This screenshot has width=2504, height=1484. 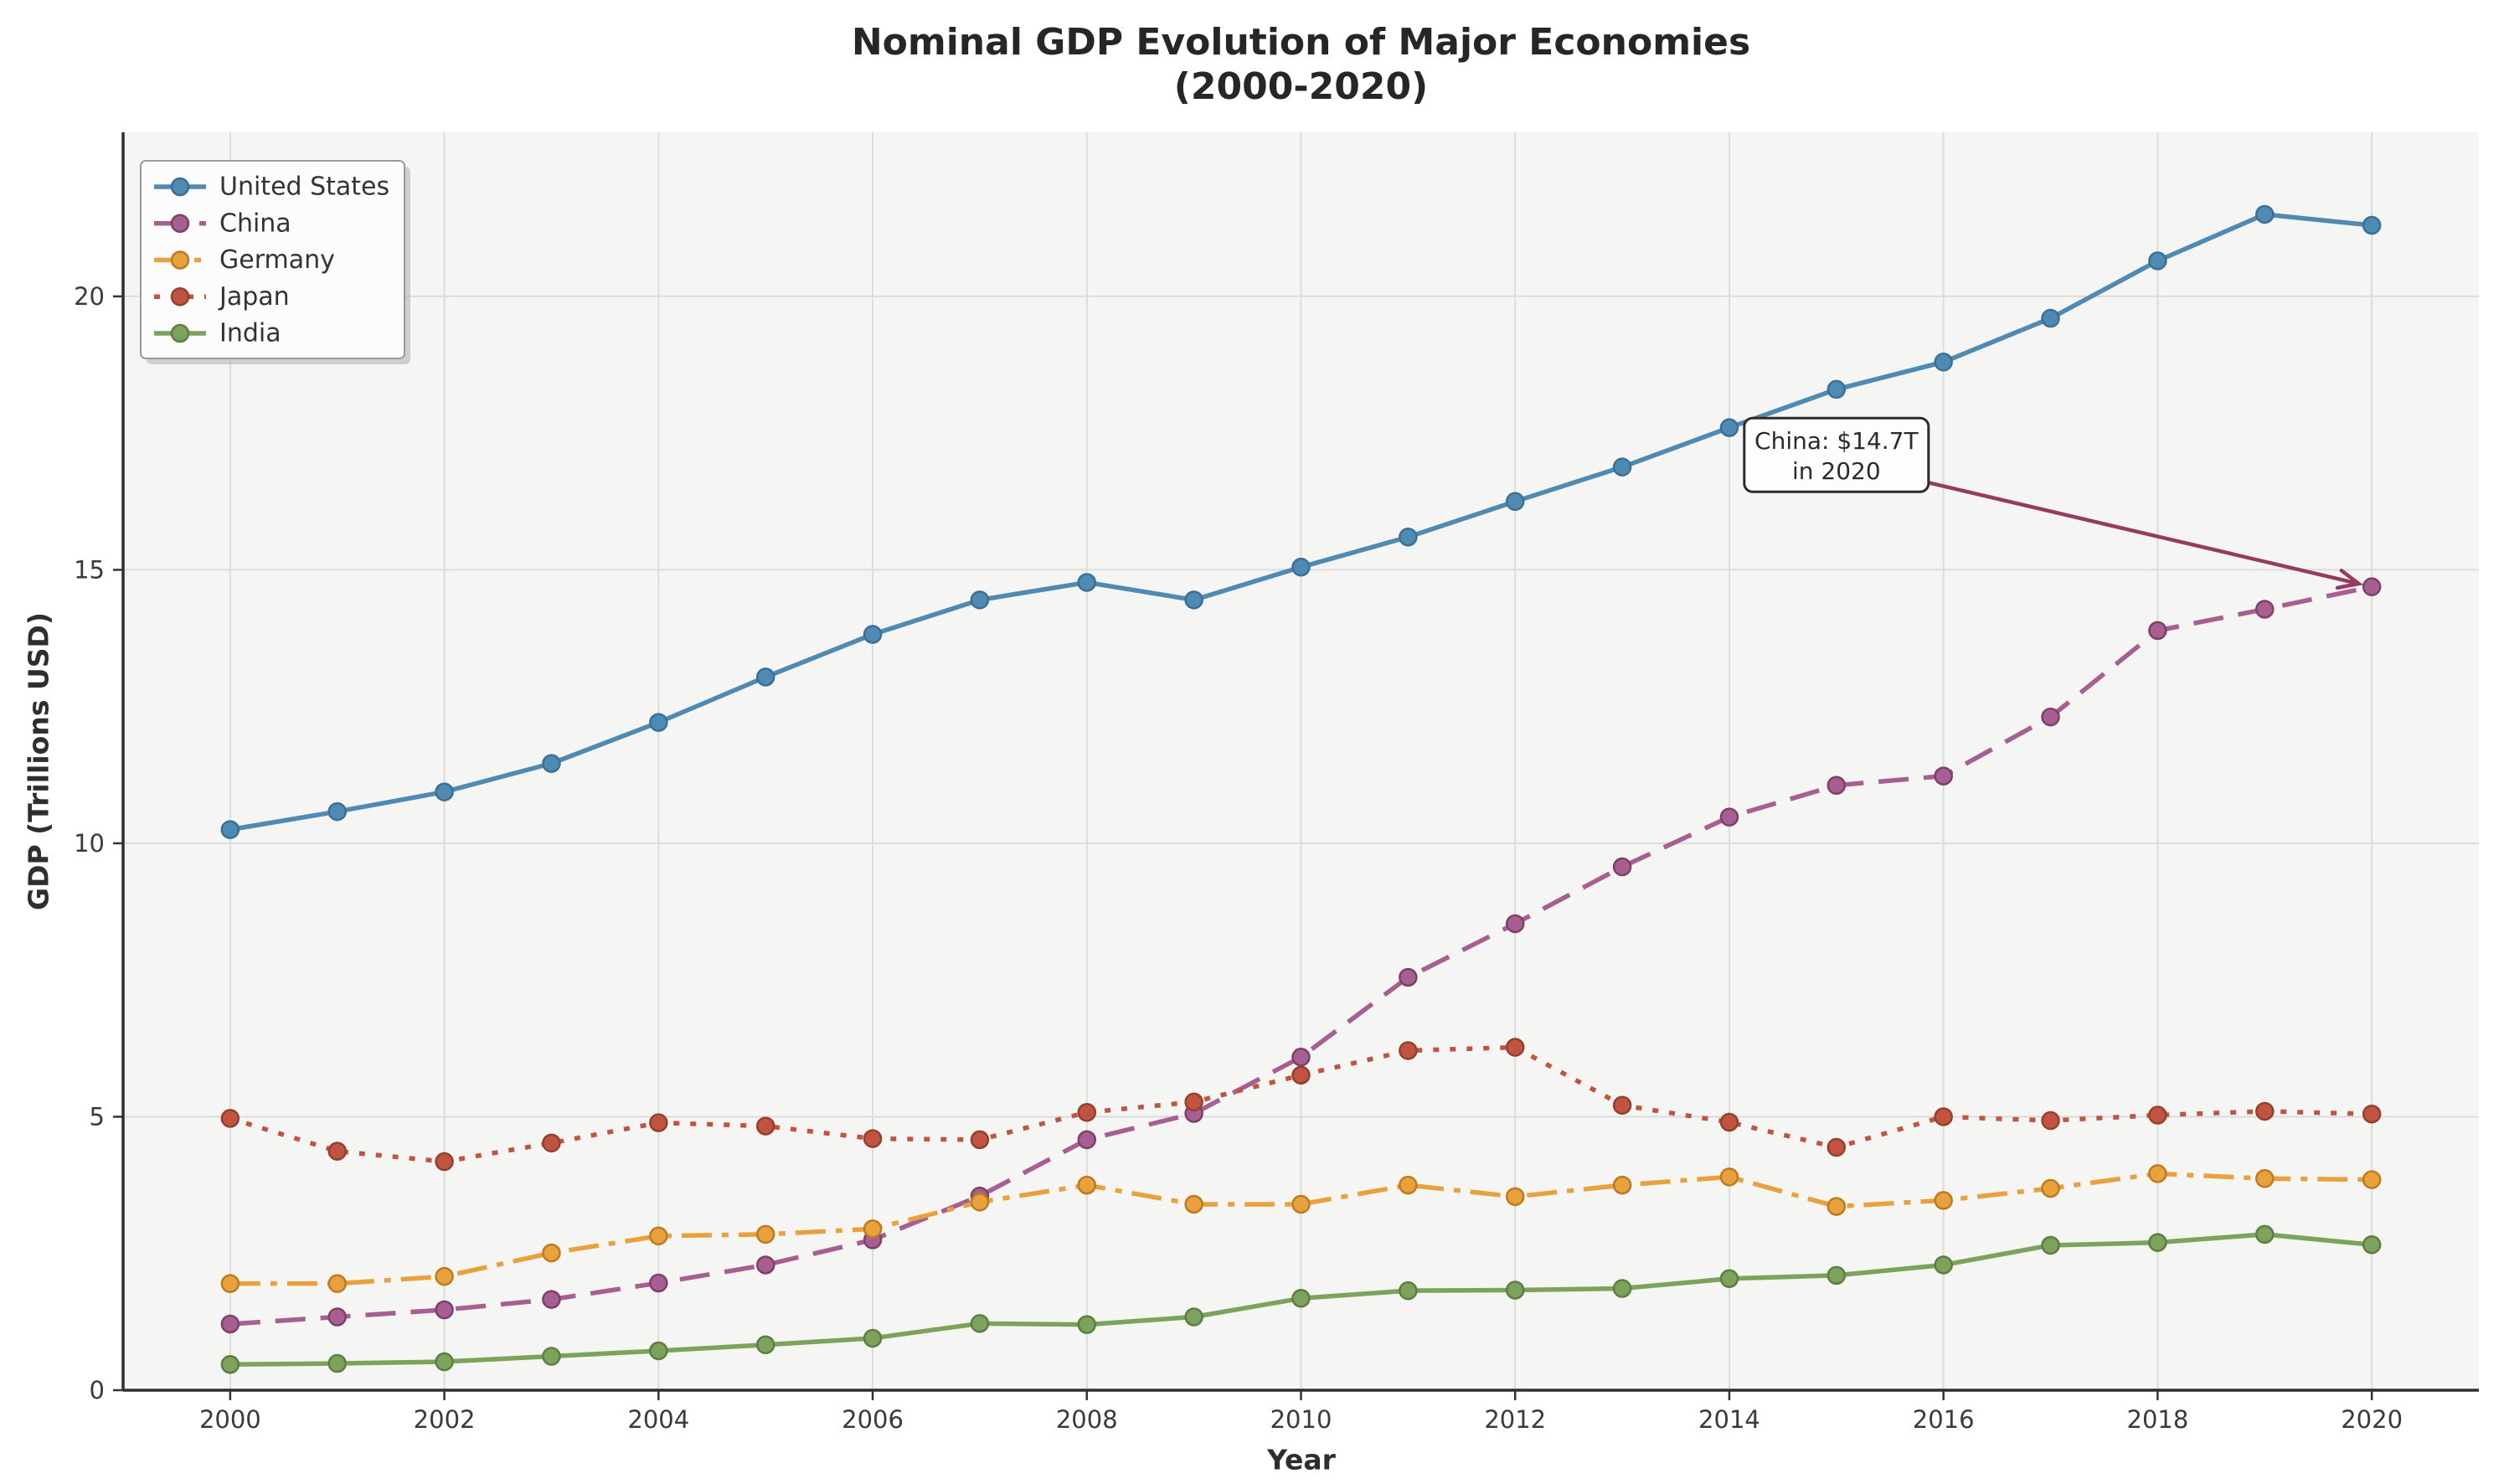 I want to click on marker-united-states-2014, so click(x=1729, y=427).